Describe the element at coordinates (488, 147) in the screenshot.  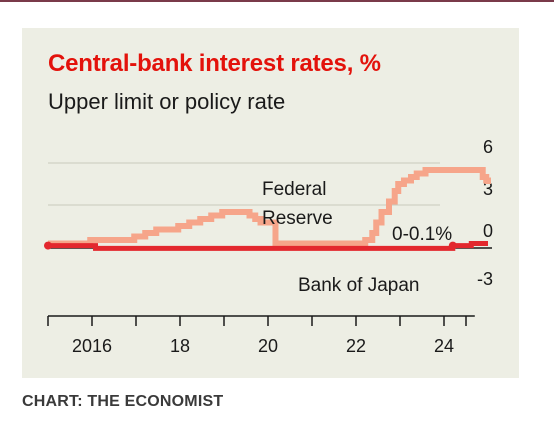
I see `y-tick-label: 6` at that location.